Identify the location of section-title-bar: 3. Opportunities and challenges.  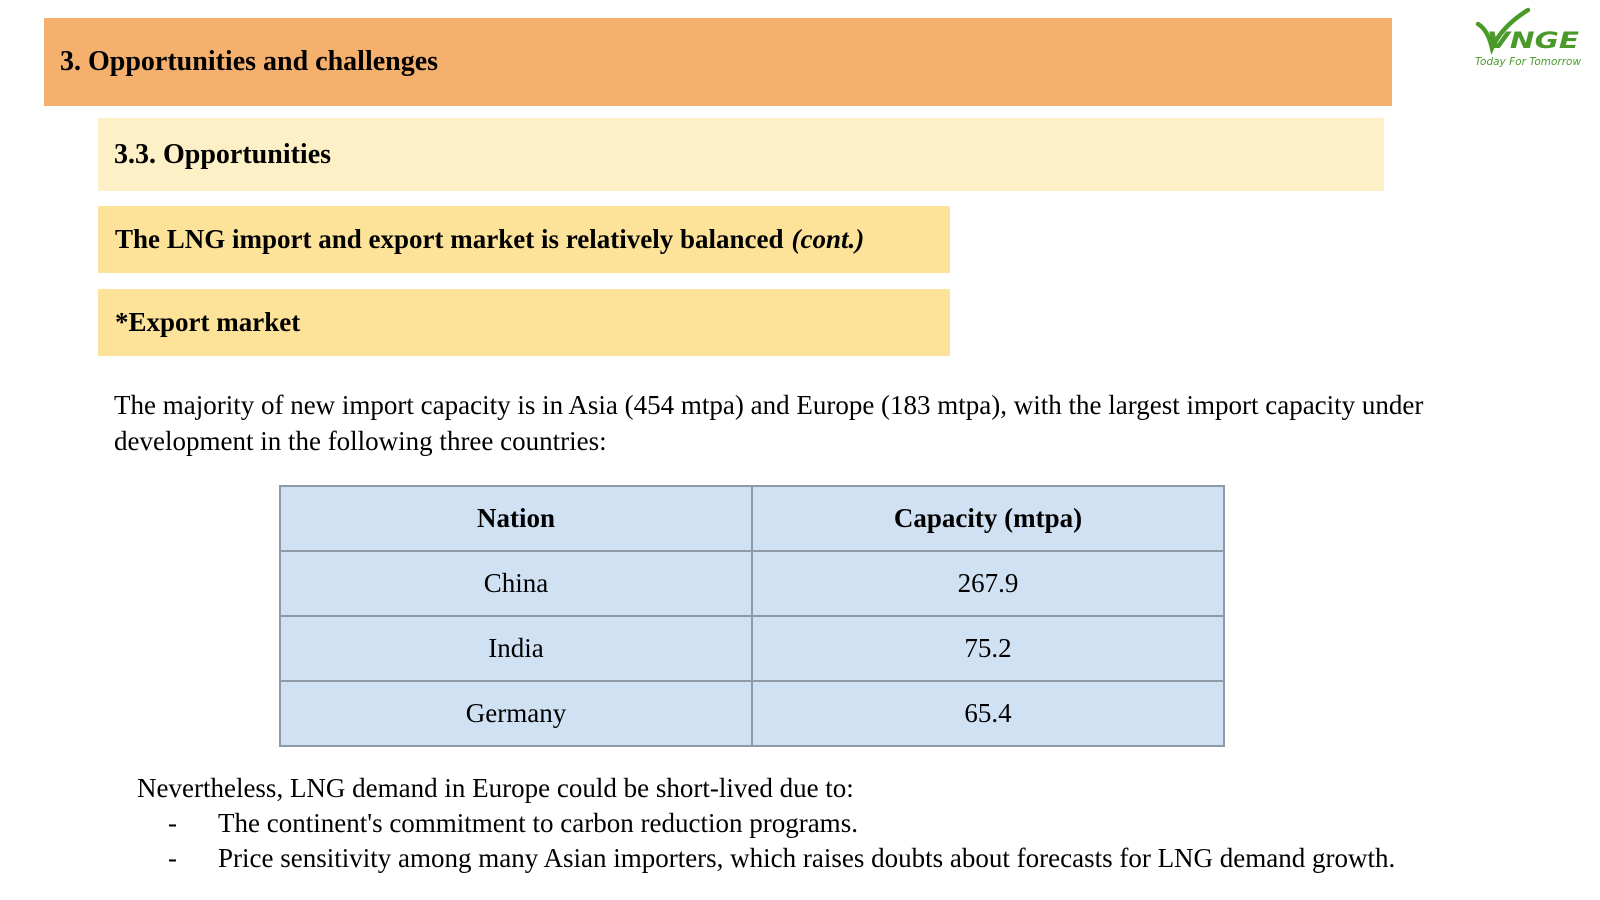
(718, 62).